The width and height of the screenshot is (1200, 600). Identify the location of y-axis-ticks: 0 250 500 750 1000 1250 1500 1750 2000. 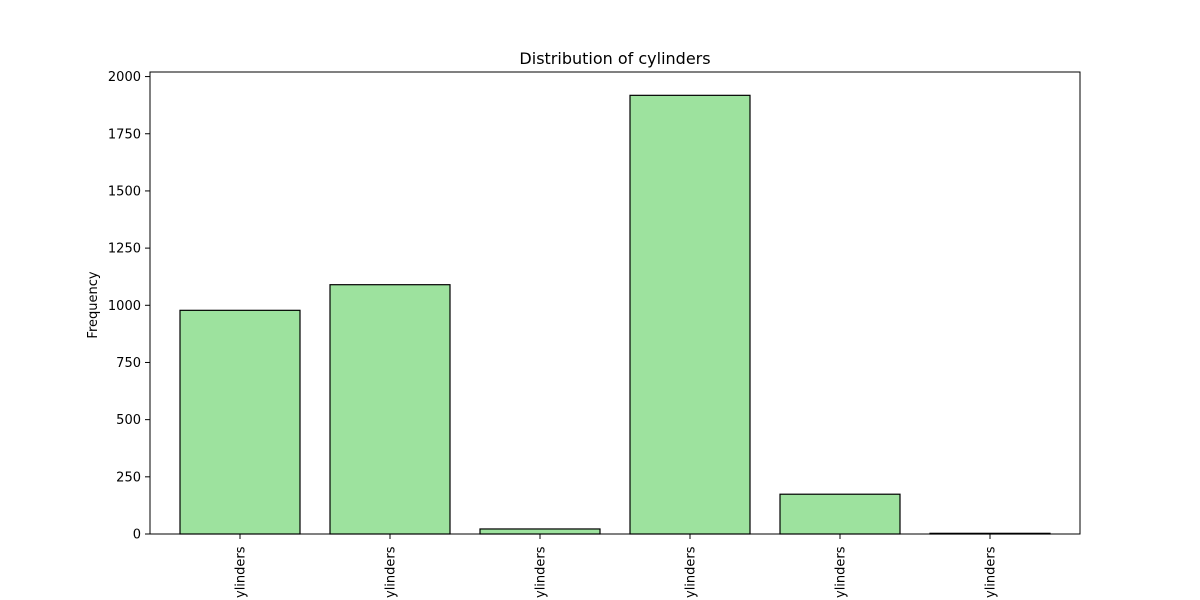
(129, 306).